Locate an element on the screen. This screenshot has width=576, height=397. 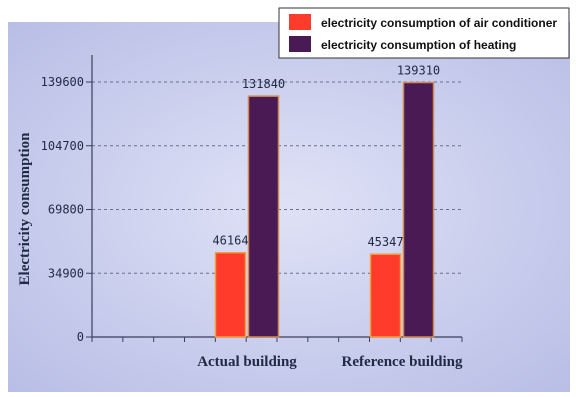
data-label: 45347 is located at coordinates (385, 242).